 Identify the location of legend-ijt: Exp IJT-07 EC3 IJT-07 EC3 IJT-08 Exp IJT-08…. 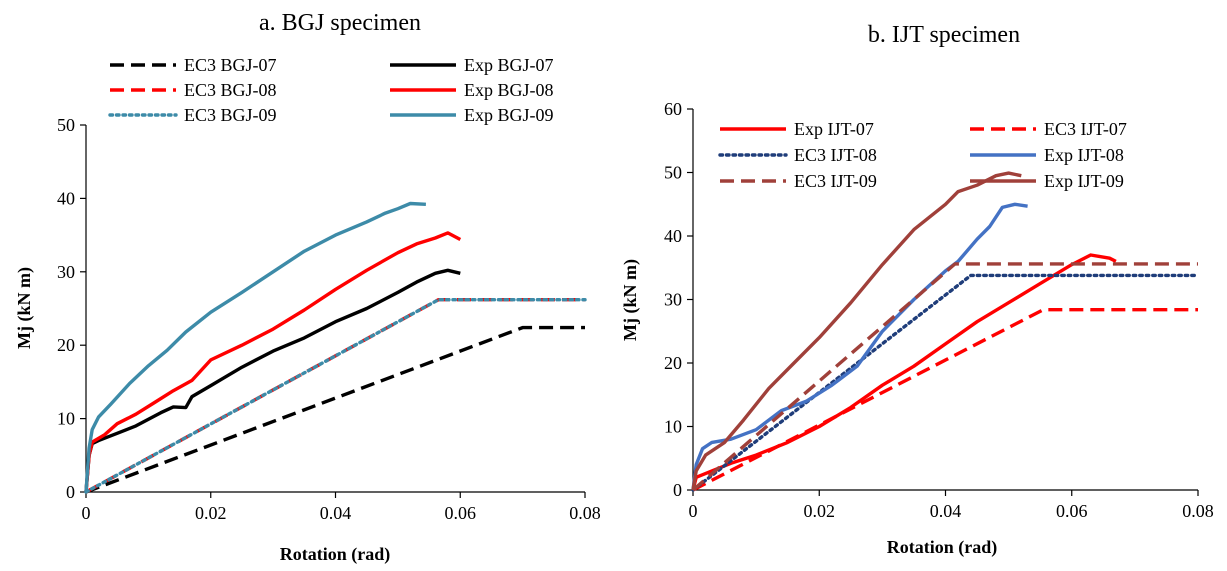
(922, 155).